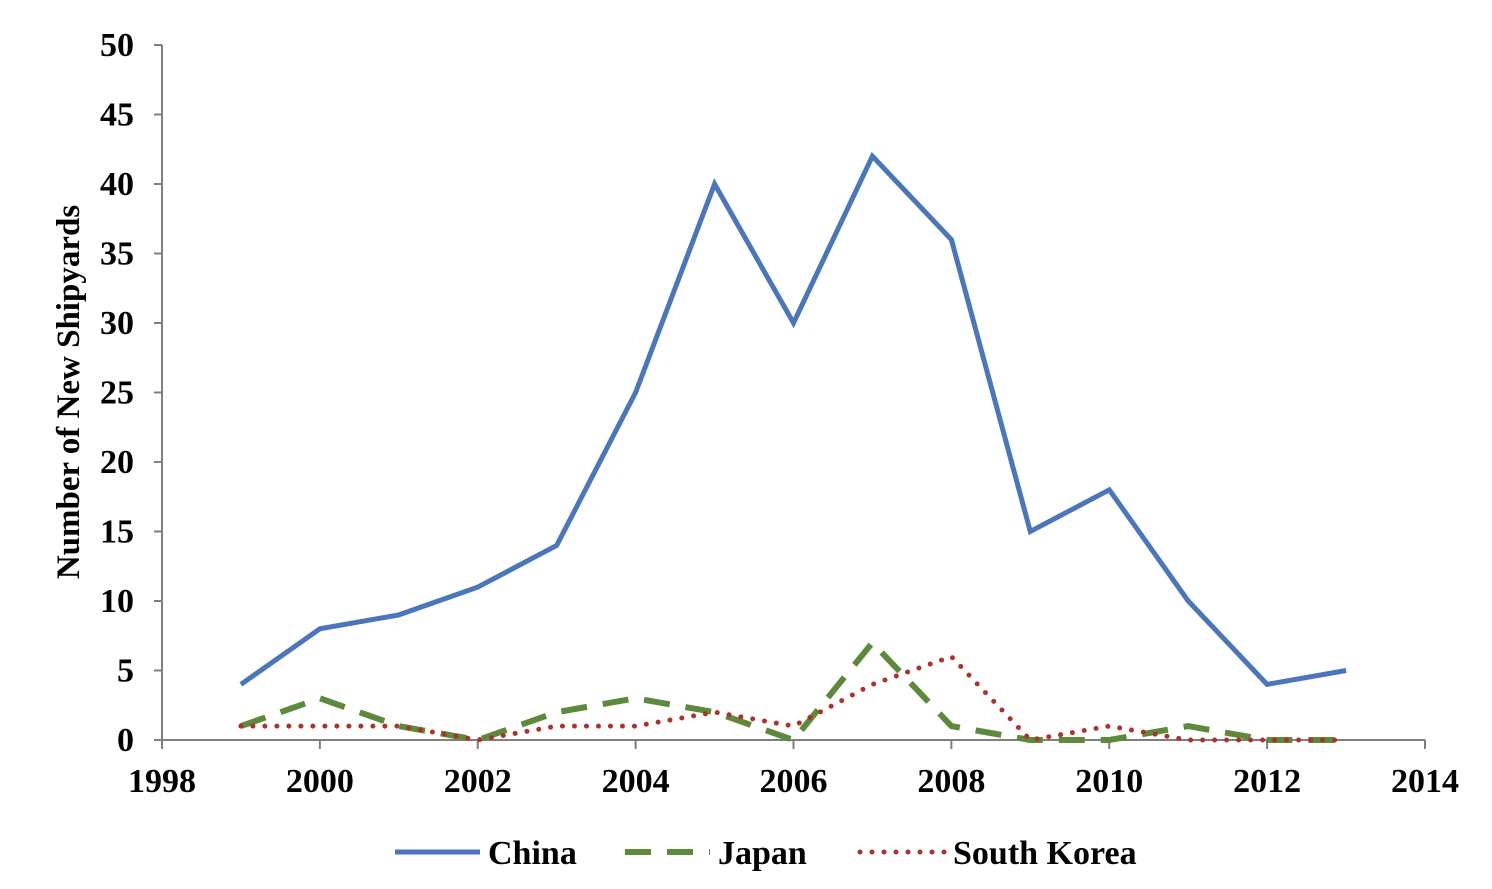 This screenshot has width=1492, height=889. What do you see at coordinates (117, 393) in the screenshot?
I see `y-tick-label: 25` at bounding box center [117, 393].